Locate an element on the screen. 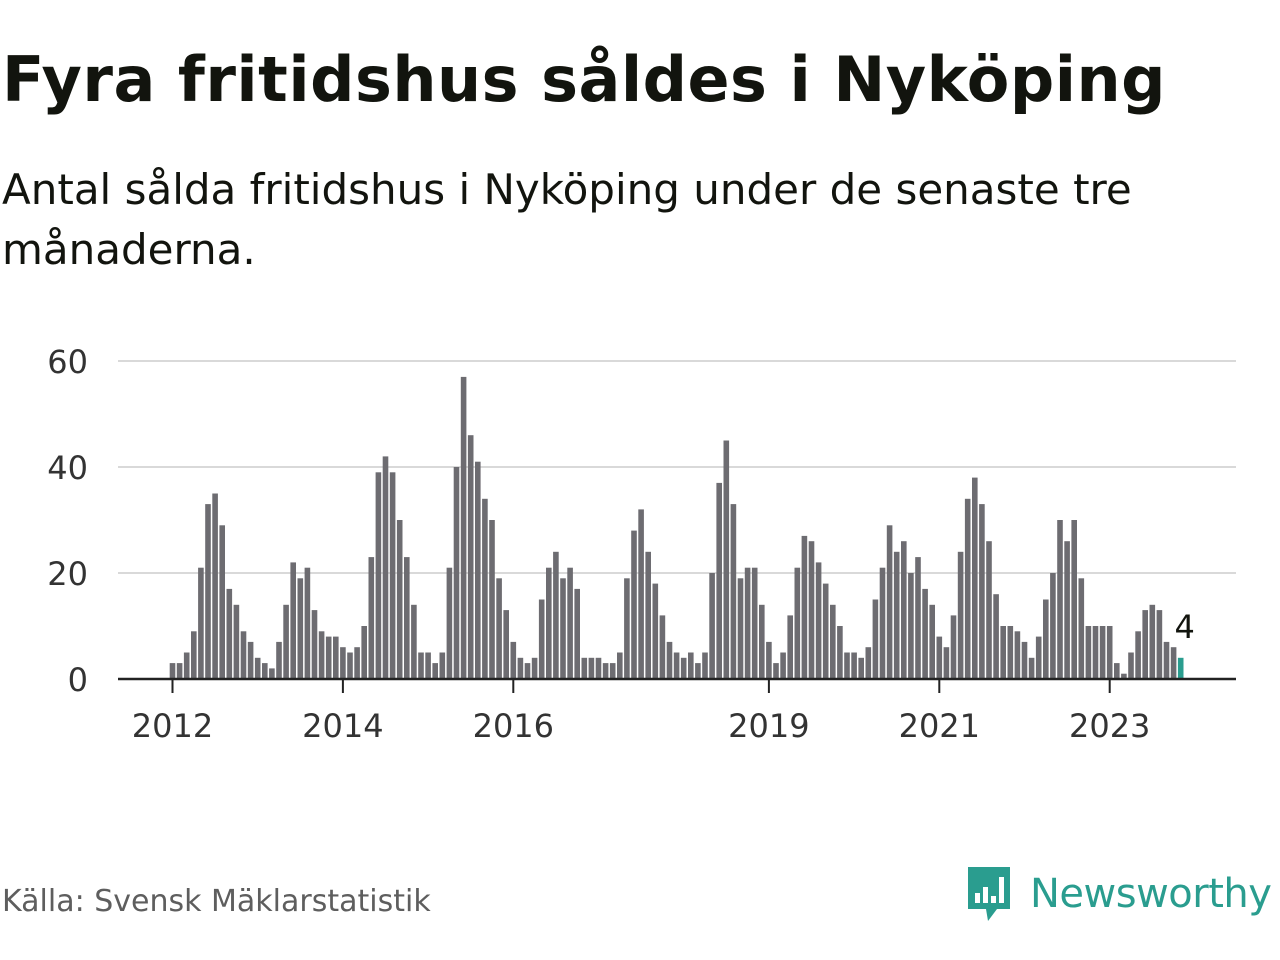 This screenshot has width=1280, height=960. x-tick-label: 2012 is located at coordinates (172, 726).